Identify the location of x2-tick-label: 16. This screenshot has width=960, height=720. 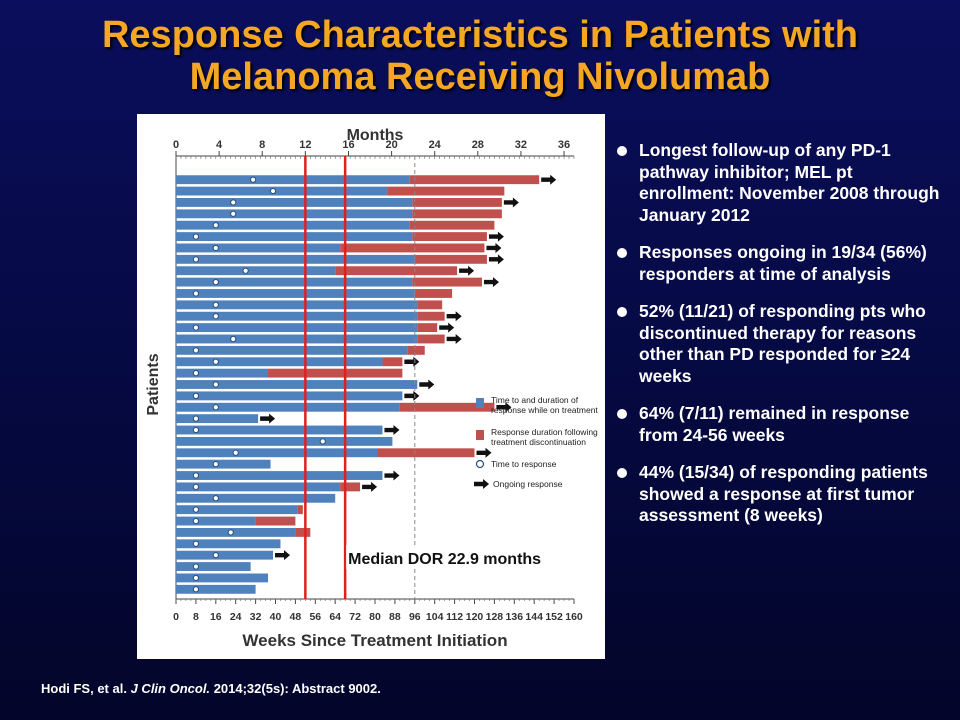
(348, 145).